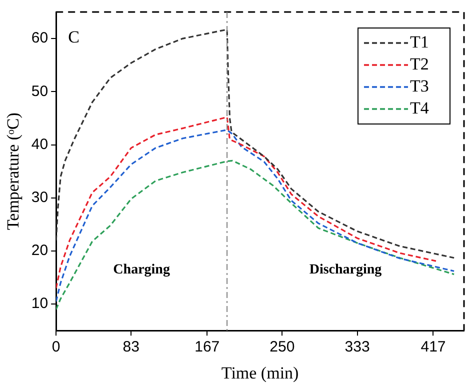  Describe the element at coordinates (141, 270) in the screenshot. I see `annotation: Charging` at that location.